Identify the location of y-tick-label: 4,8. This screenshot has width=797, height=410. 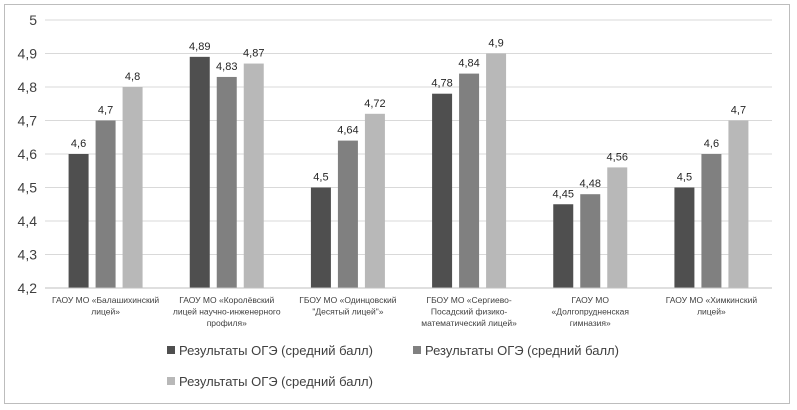
(28, 87).